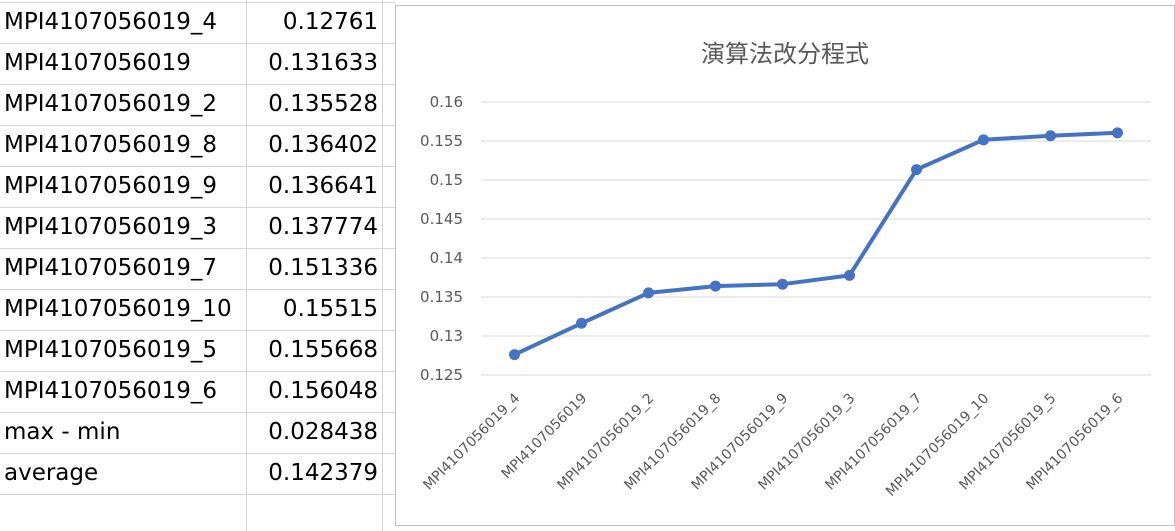  Describe the element at coordinates (446, 180) in the screenshot. I see `y-tick-label: 0.15` at that location.